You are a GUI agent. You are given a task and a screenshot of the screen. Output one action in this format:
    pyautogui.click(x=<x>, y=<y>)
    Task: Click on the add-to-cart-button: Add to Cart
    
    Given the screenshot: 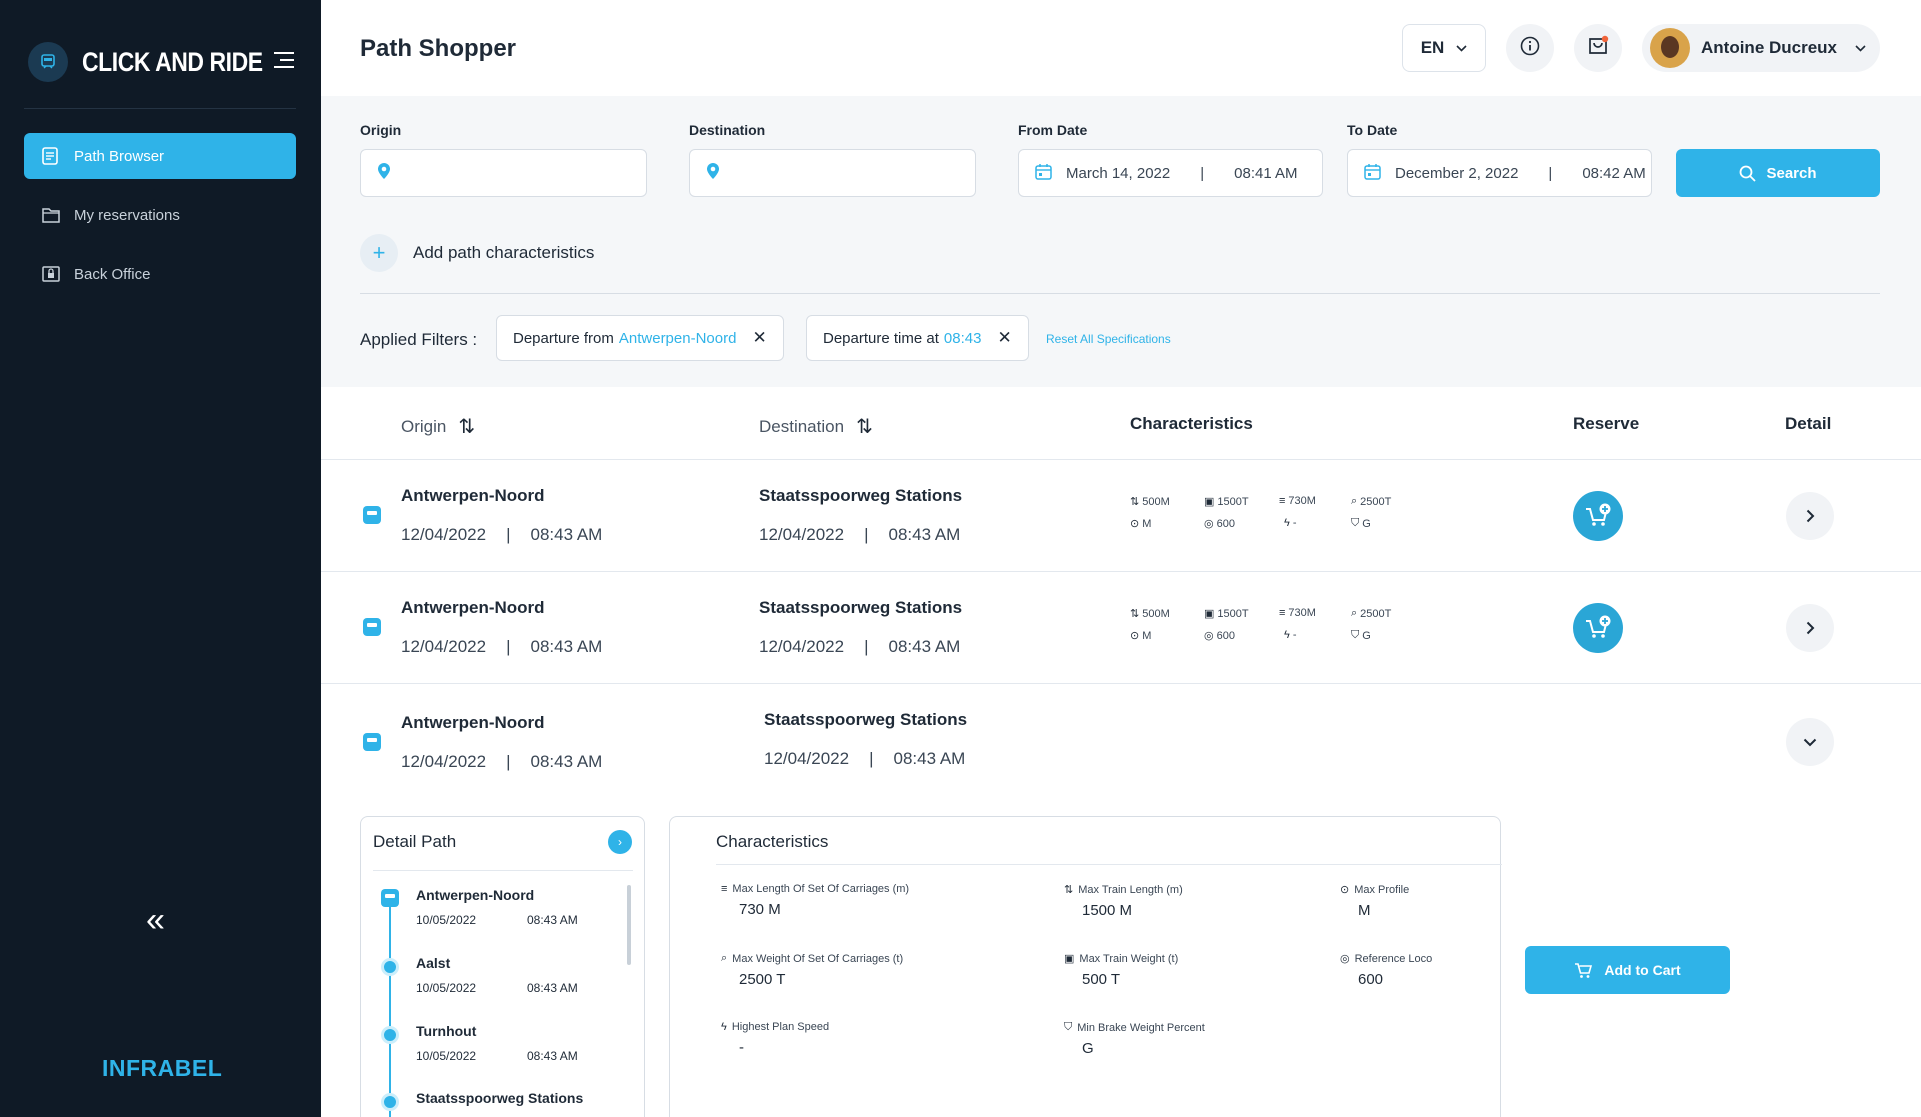 What is the action you would take?
    pyautogui.click(x=1627, y=970)
    